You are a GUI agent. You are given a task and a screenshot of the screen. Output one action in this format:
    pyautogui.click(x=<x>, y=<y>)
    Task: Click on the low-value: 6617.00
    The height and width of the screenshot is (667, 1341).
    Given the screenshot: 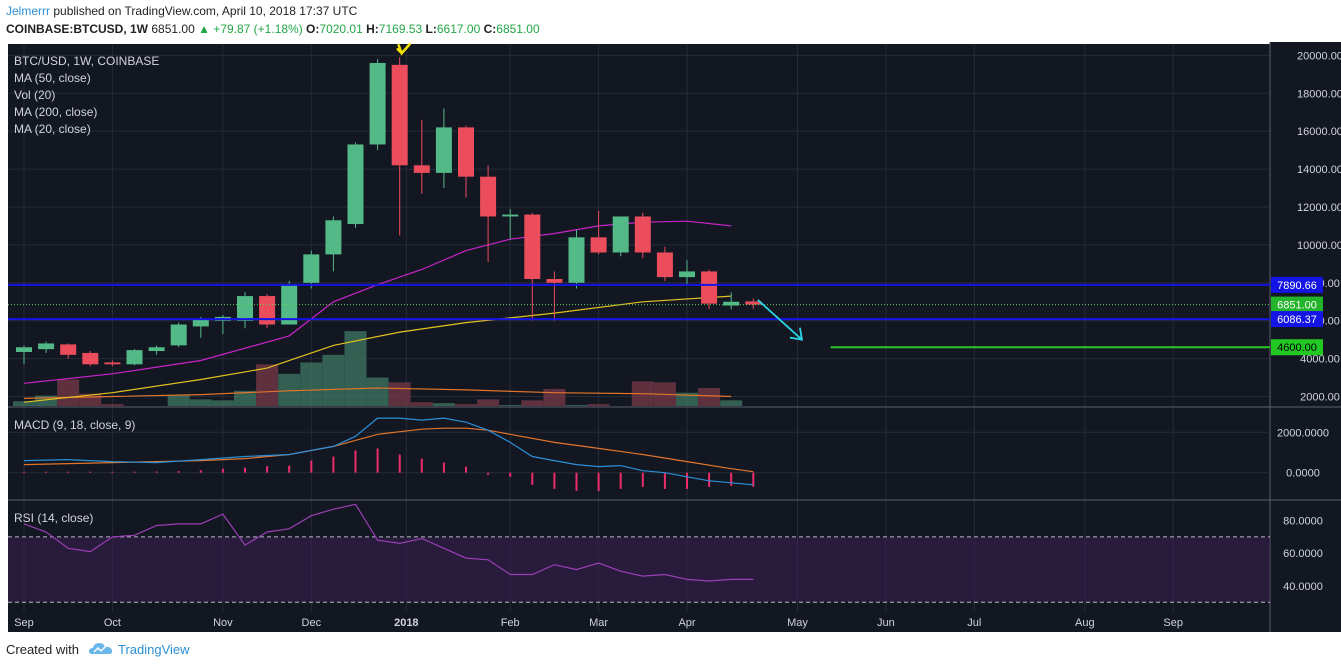 What is the action you would take?
    pyautogui.click(x=458, y=29)
    